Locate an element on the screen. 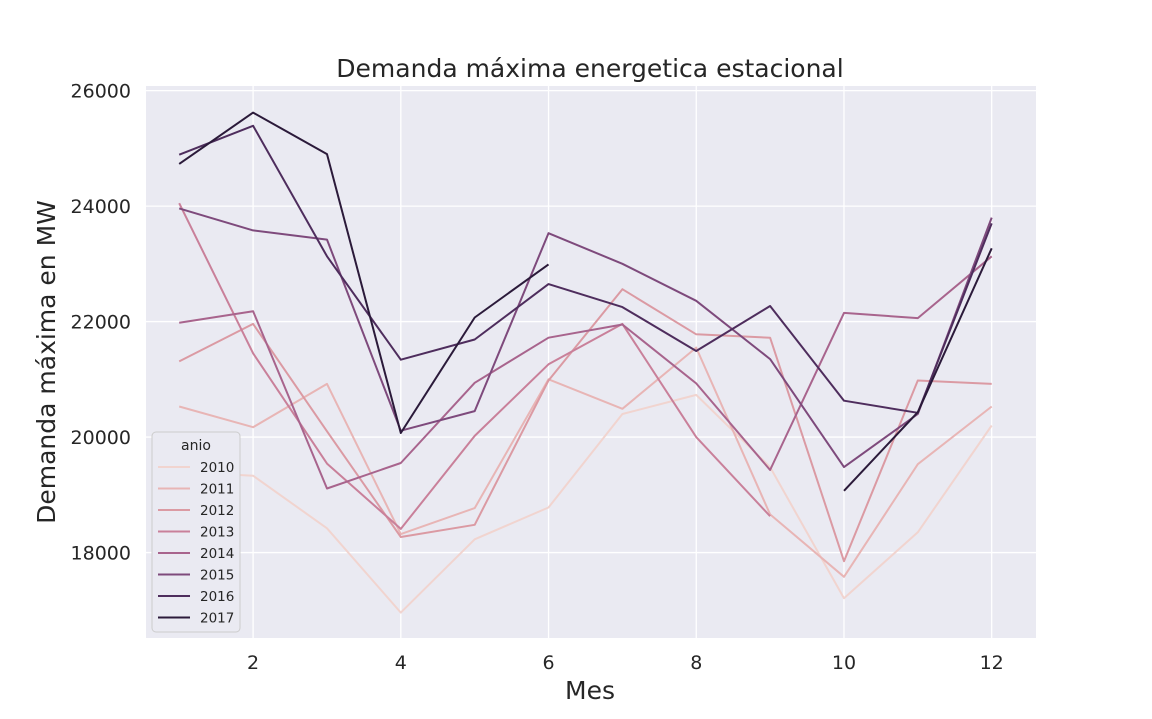 This screenshot has height=719, width=1152. legend-box is located at coordinates (196, 532).